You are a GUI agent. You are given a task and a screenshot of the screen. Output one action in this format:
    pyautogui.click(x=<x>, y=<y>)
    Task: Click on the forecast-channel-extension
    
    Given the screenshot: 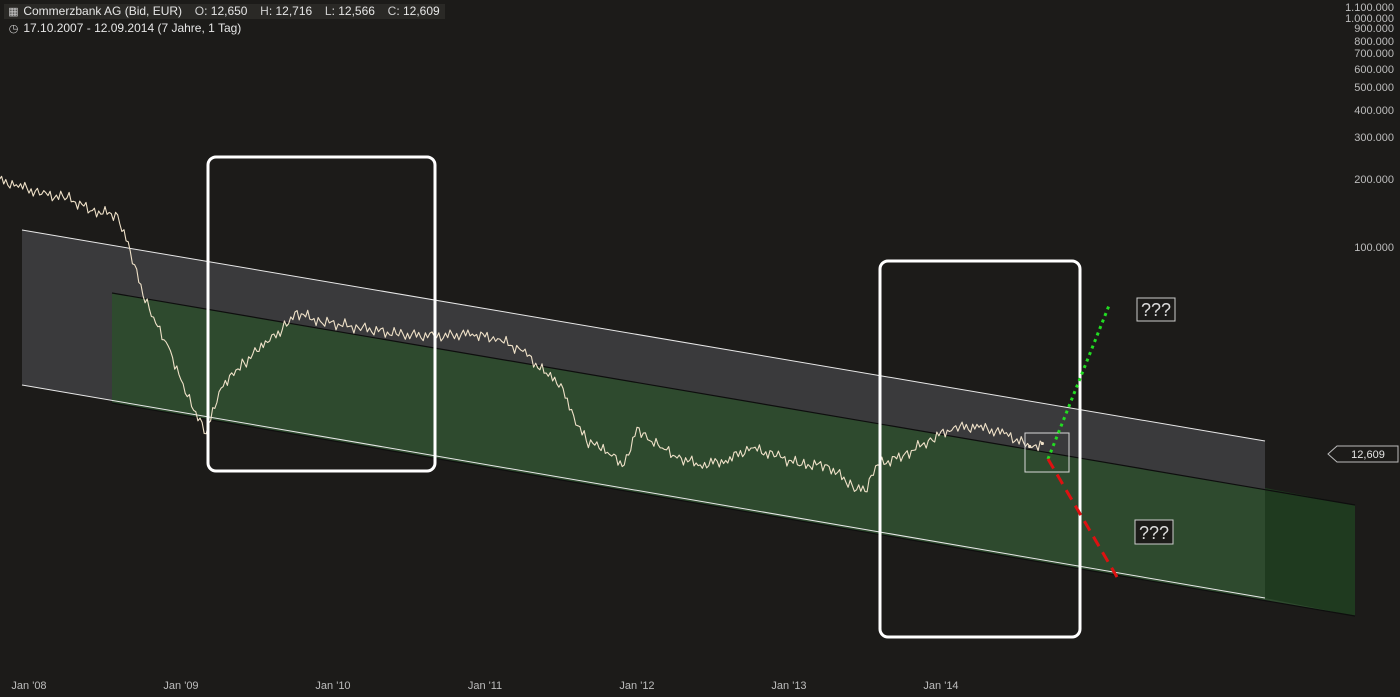 What is the action you would take?
    pyautogui.click(x=1310, y=552)
    